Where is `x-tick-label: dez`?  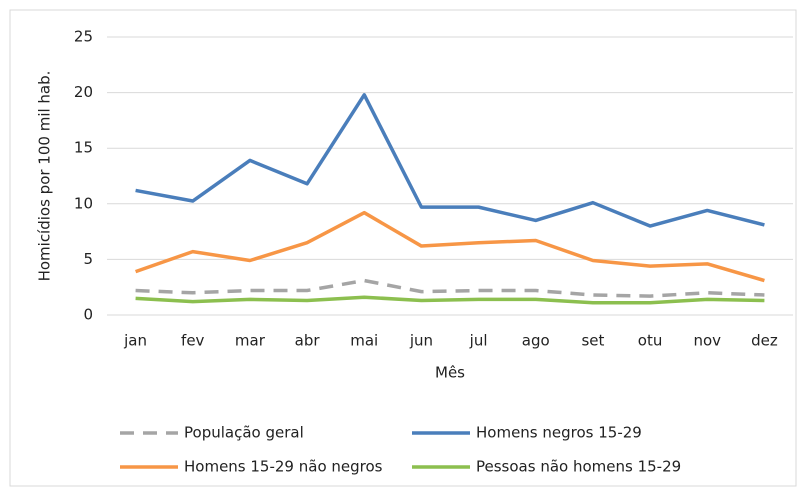 x-tick-label: dez is located at coordinates (764, 341).